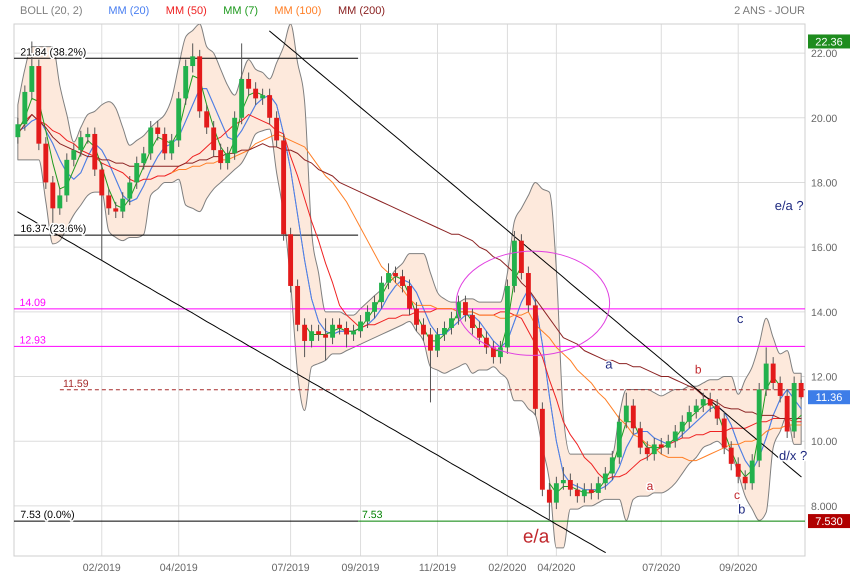 Image resolution: width=855 pixels, height=580 pixels. I want to click on text: MM (100), so click(298, 11).